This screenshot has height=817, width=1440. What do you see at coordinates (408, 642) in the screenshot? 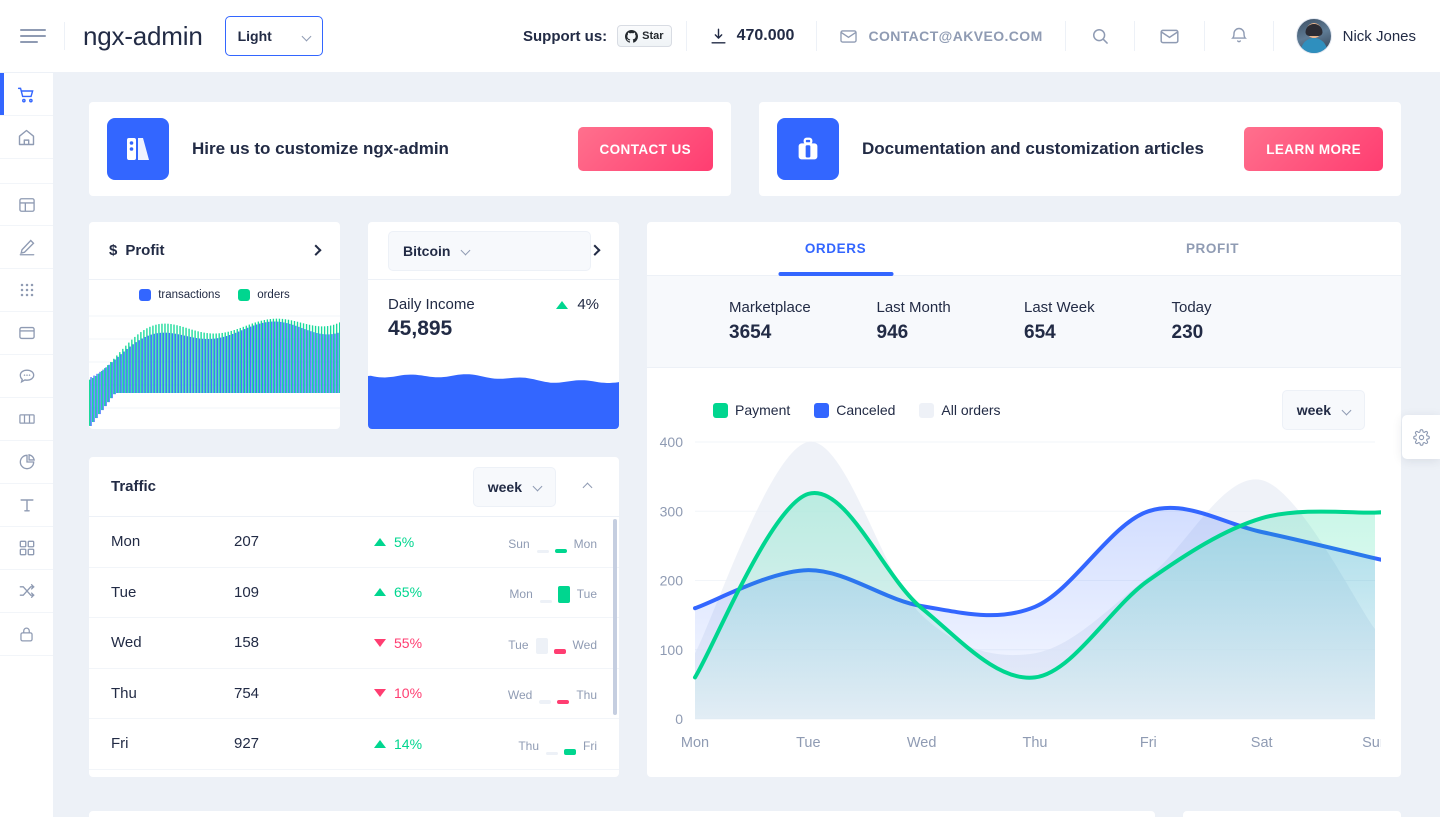
I see `traffic-delta-value: 55%` at bounding box center [408, 642].